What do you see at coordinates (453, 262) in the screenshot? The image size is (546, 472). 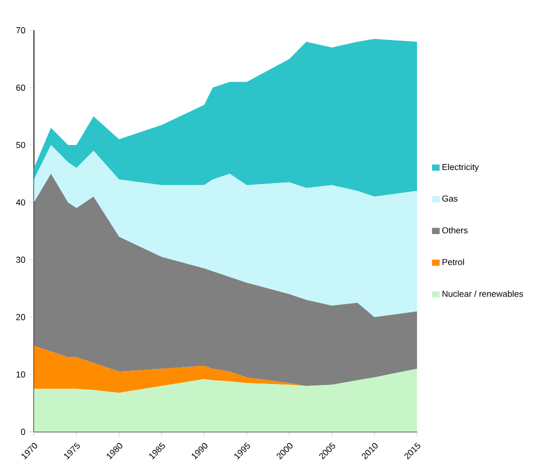 I see `legend-label: Petrol` at bounding box center [453, 262].